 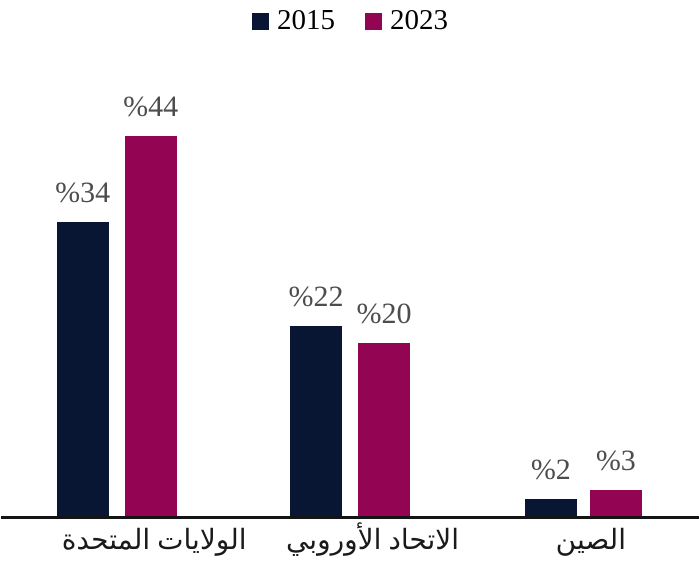 What do you see at coordinates (154, 540) in the screenshot?
I see `category-label-united-states: الولايات المتحدة` at bounding box center [154, 540].